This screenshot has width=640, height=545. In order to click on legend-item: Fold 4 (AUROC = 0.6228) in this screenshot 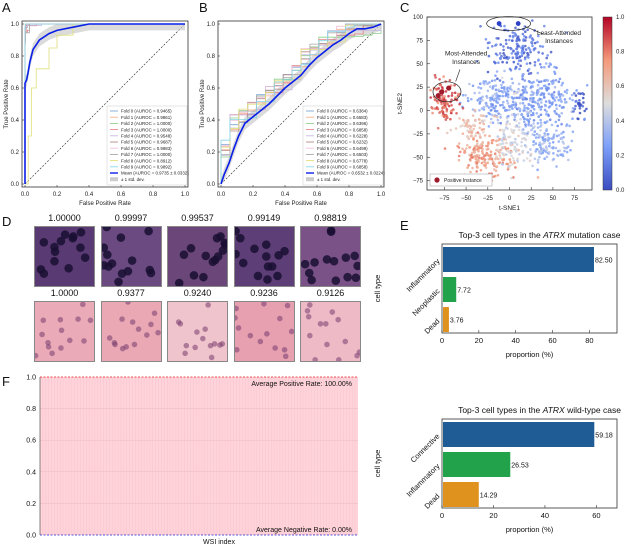, I will do `click(342, 136)`.